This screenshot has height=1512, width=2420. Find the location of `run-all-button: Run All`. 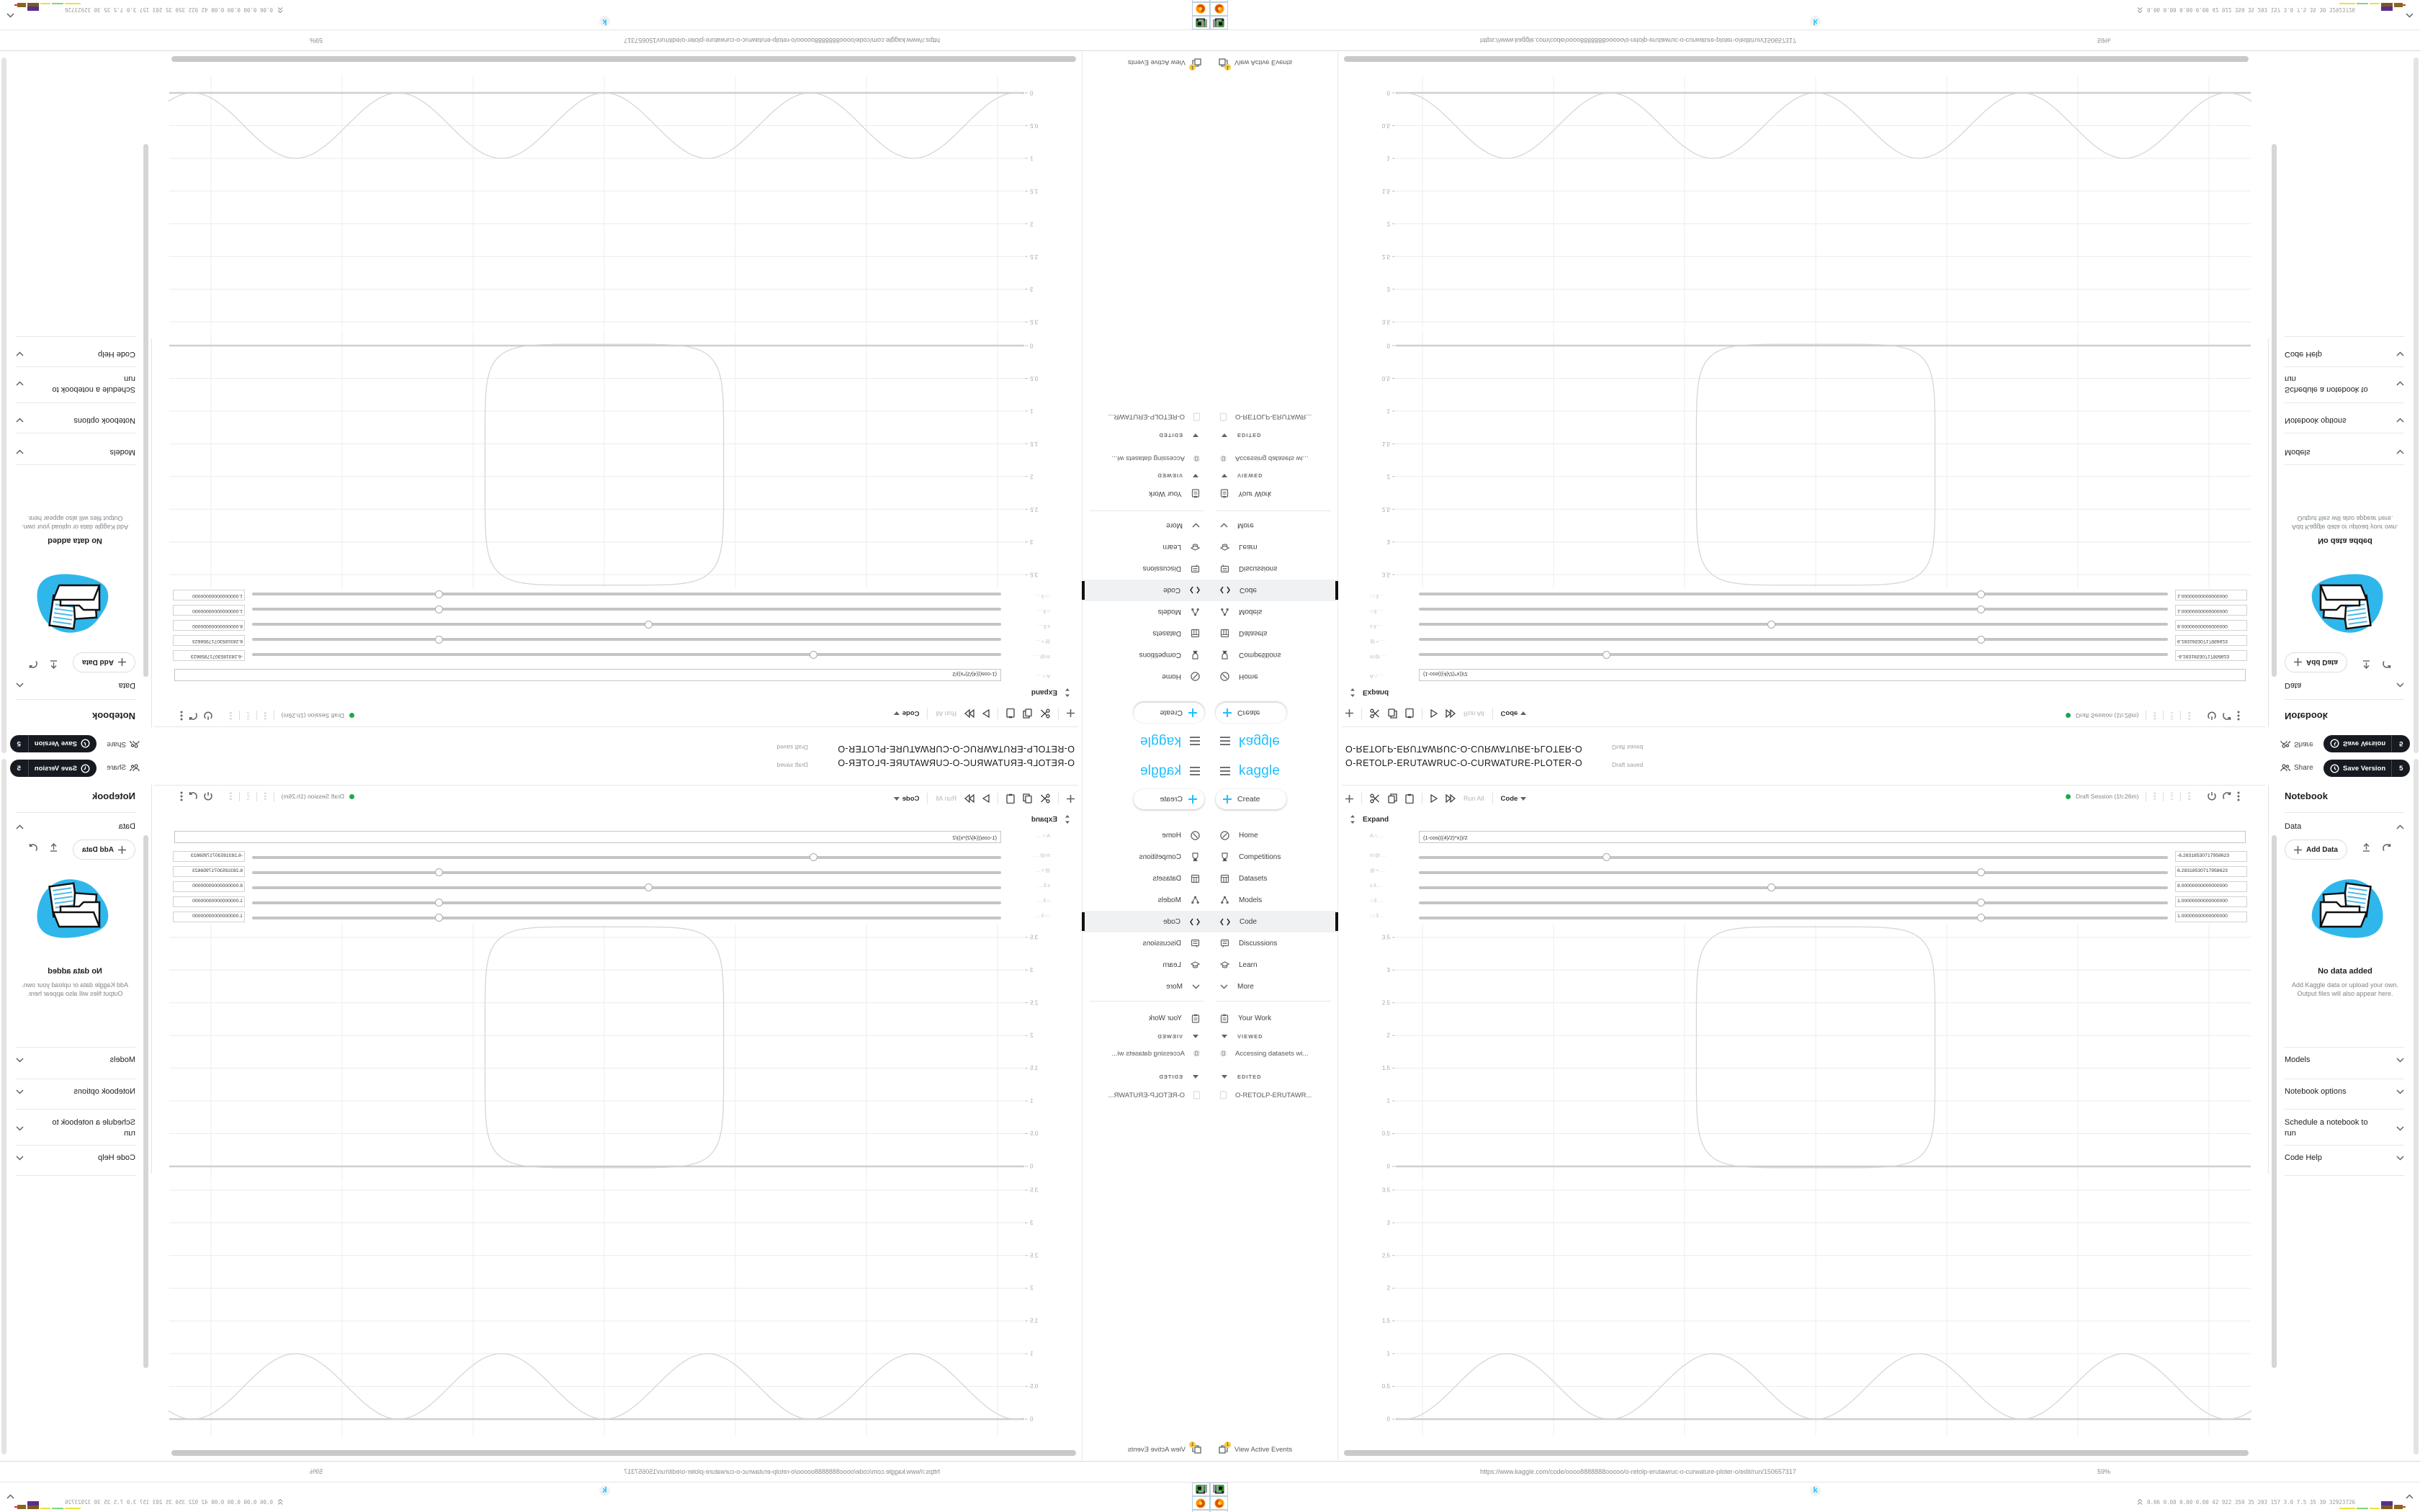

run-all-button: Run All is located at coordinates (1474, 713).